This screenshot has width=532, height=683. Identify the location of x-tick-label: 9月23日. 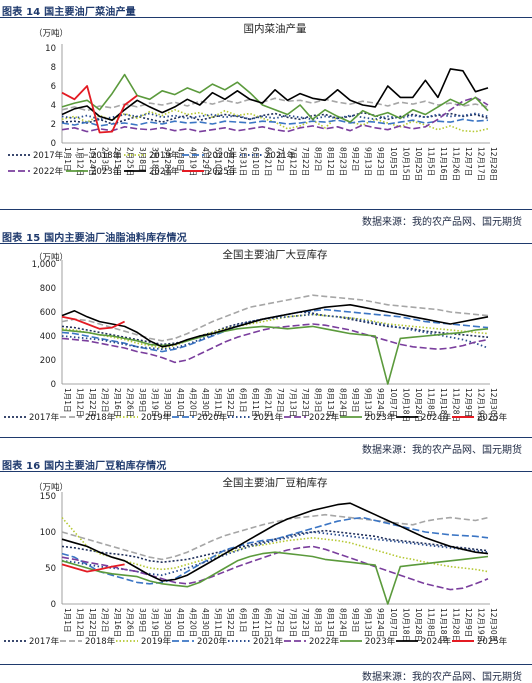
(380, 161).